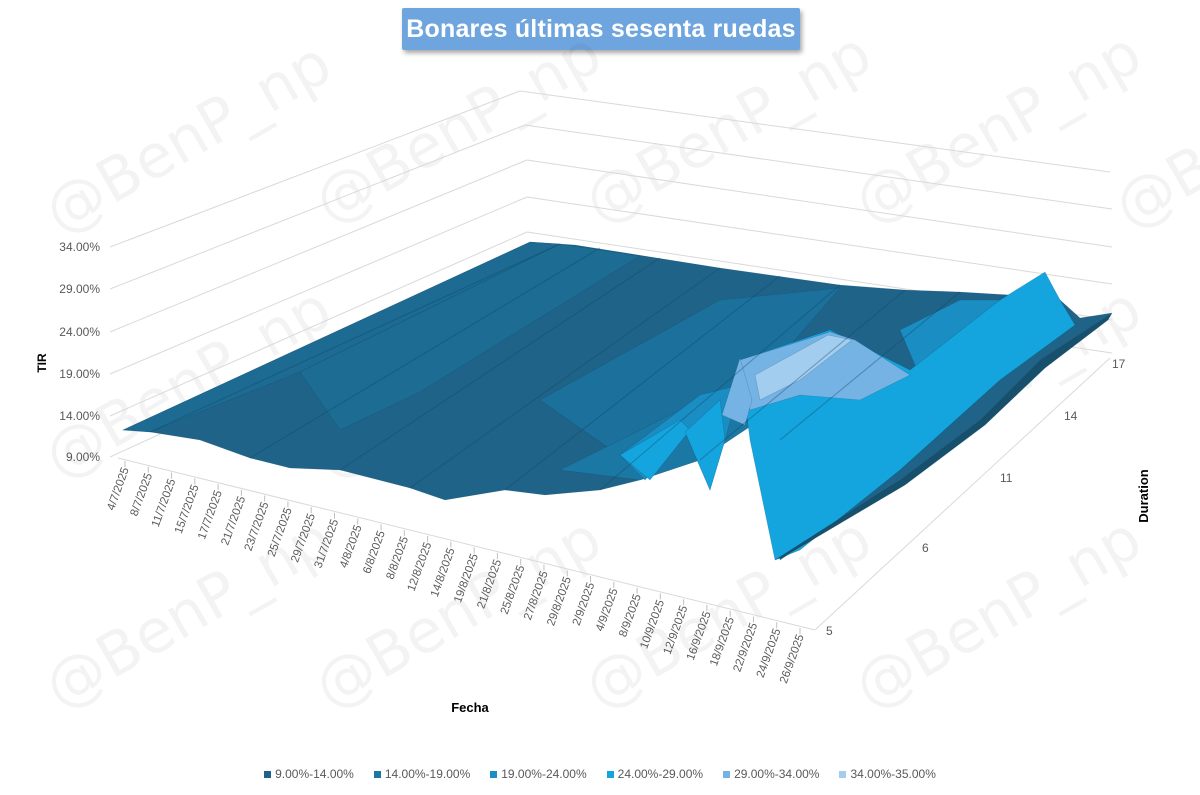  I want to click on legend-entry: 19.00%-24.00%, so click(538, 774).